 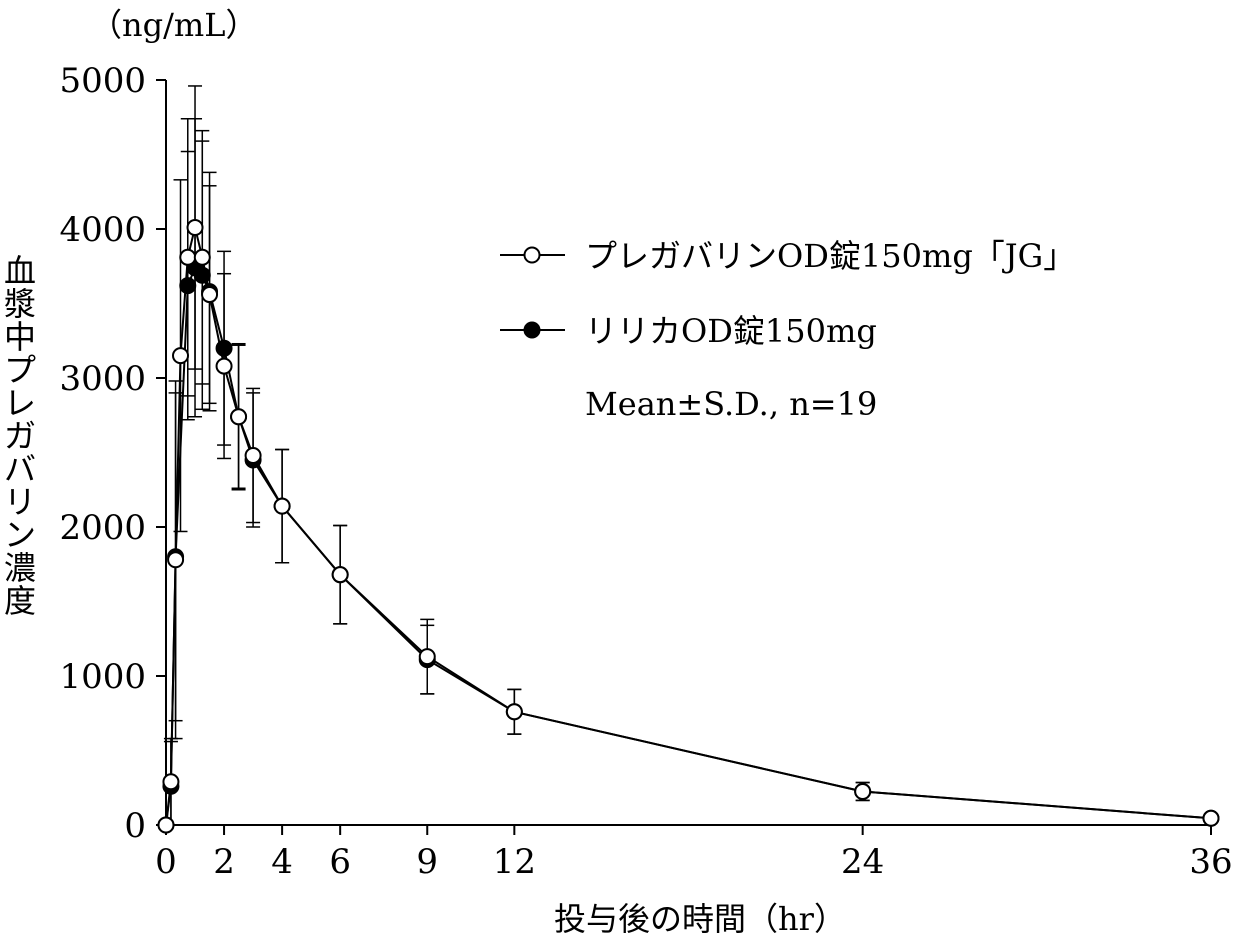 What do you see at coordinates (340, 862) in the screenshot?
I see `x-tick-label: 6` at bounding box center [340, 862].